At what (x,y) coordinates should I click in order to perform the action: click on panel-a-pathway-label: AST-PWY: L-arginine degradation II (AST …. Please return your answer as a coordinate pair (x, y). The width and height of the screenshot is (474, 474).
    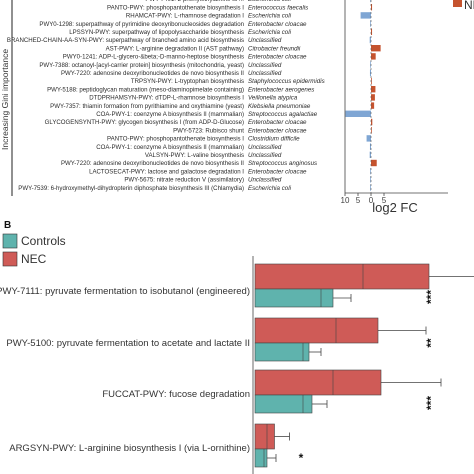
    Looking at the image, I should click on (175, 48).